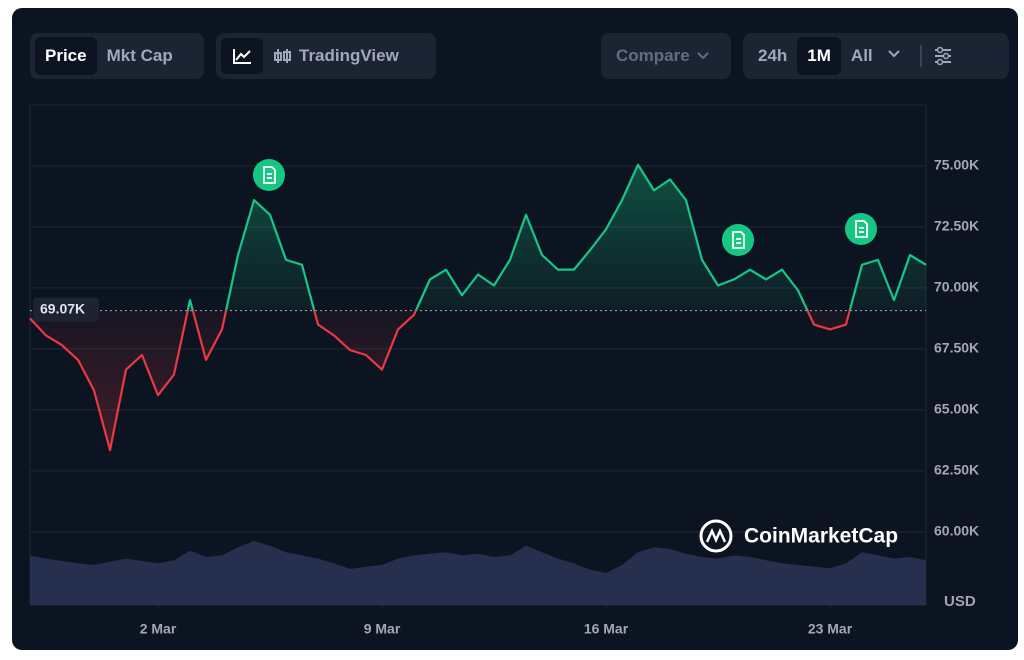 This screenshot has height=660, width=1024. What do you see at coordinates (861, 55) in the screenshot?
I see `range-button: All` at bounding box center [861, 55].